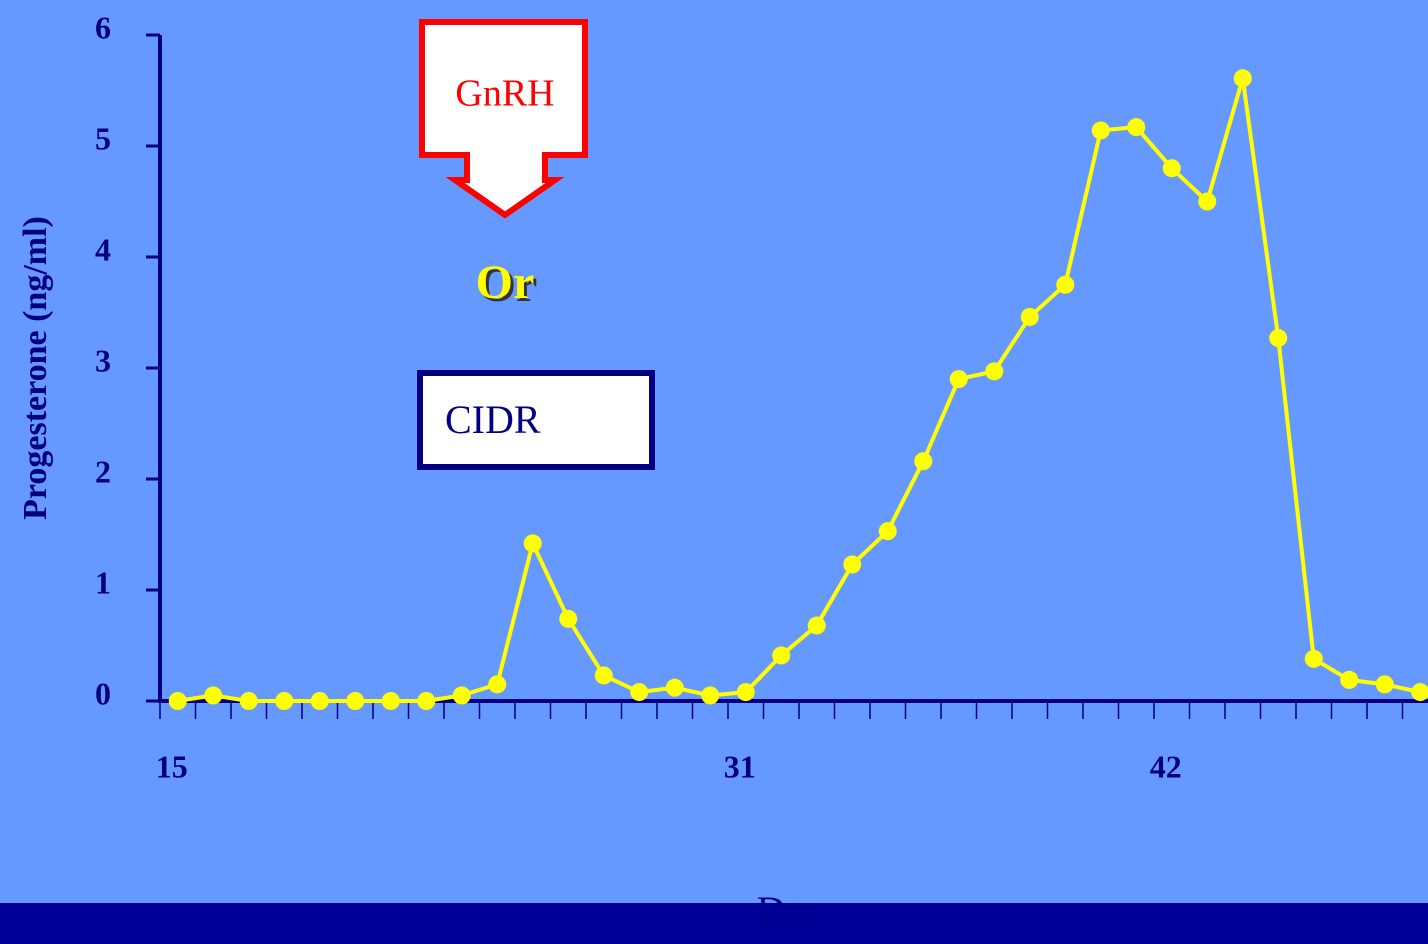 The image size is (1428, 944). I want to click on gnrh-callout, so click(503, 119).